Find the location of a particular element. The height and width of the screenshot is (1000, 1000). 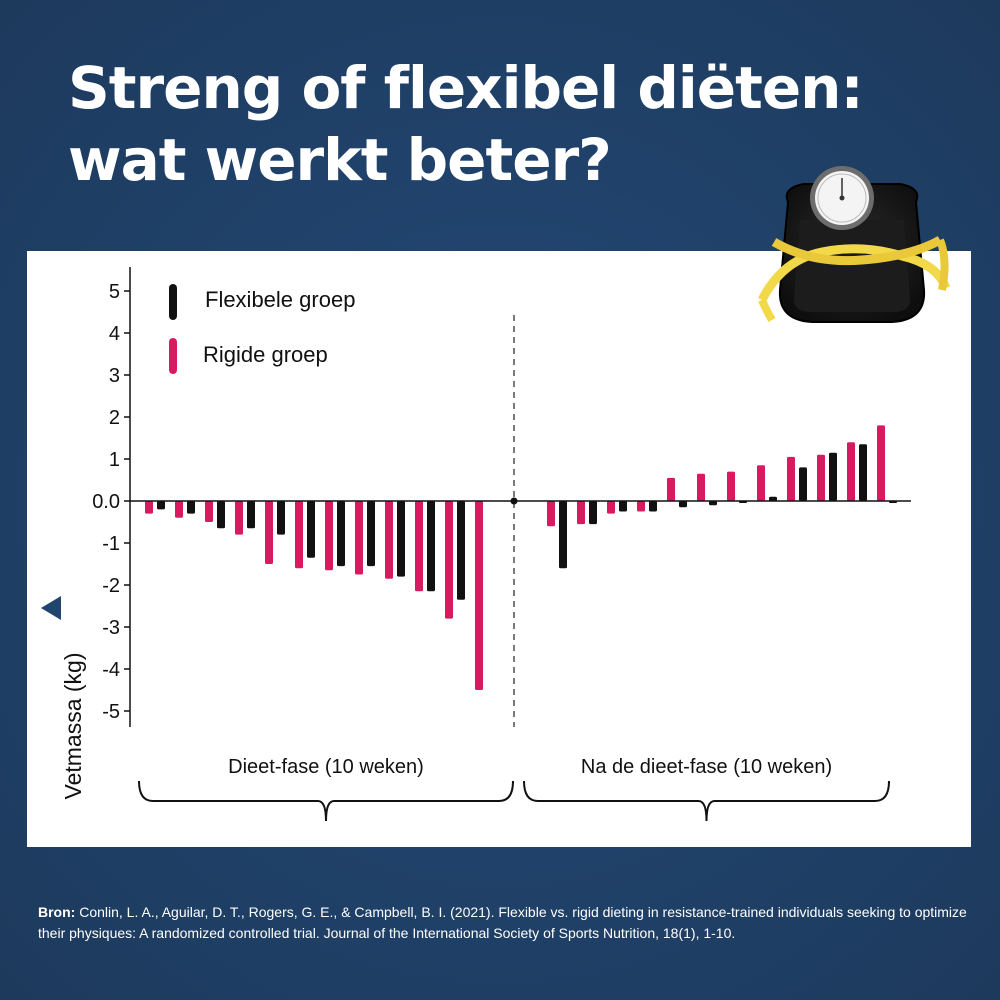

y-tick-label: 4 is located at coordinates (114, 334).